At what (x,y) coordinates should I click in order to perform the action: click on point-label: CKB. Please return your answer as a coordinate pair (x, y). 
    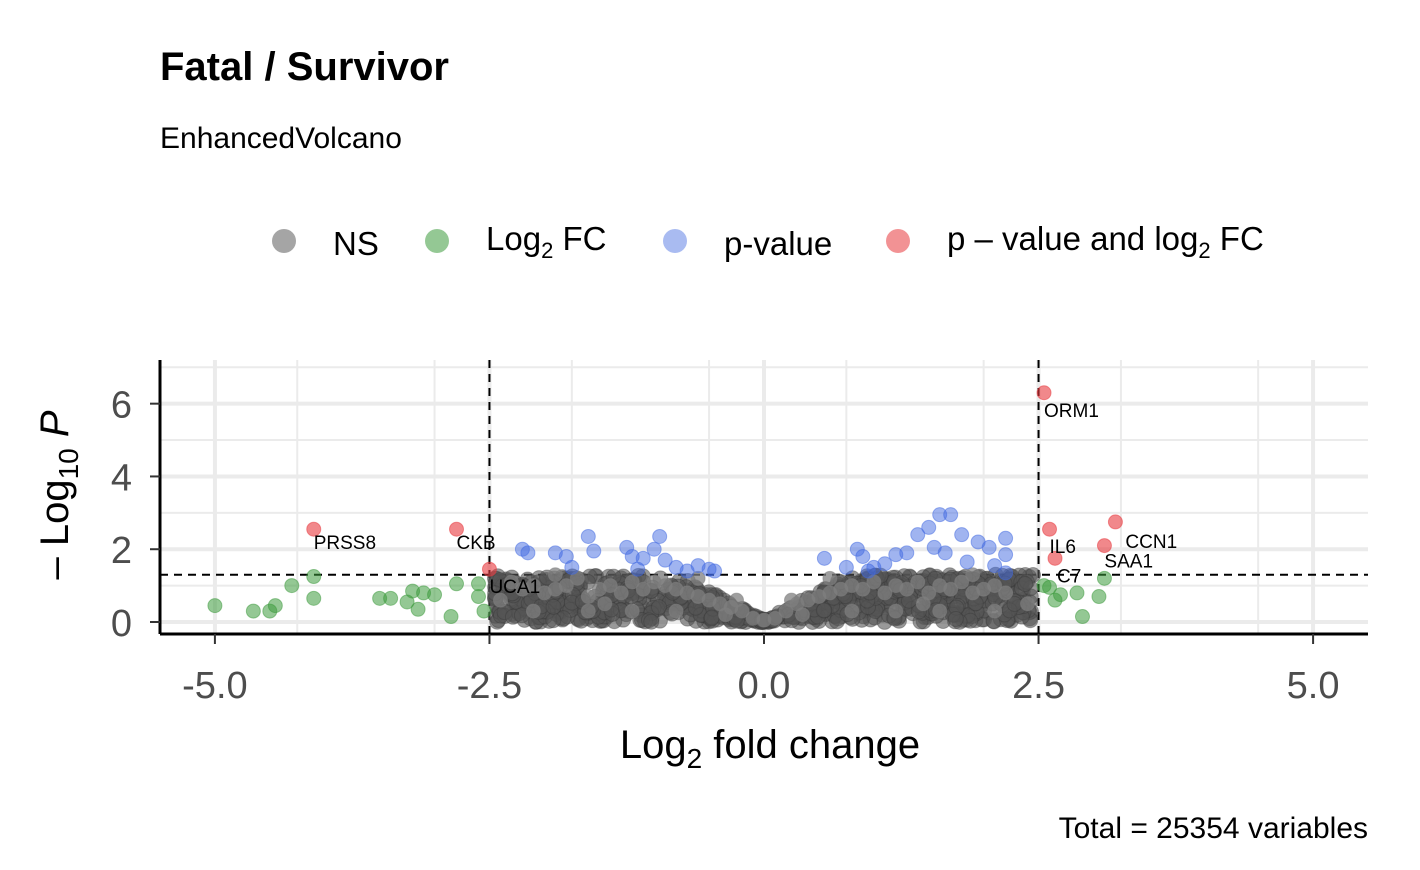
    Looking at the image, I should click on (476, 543).